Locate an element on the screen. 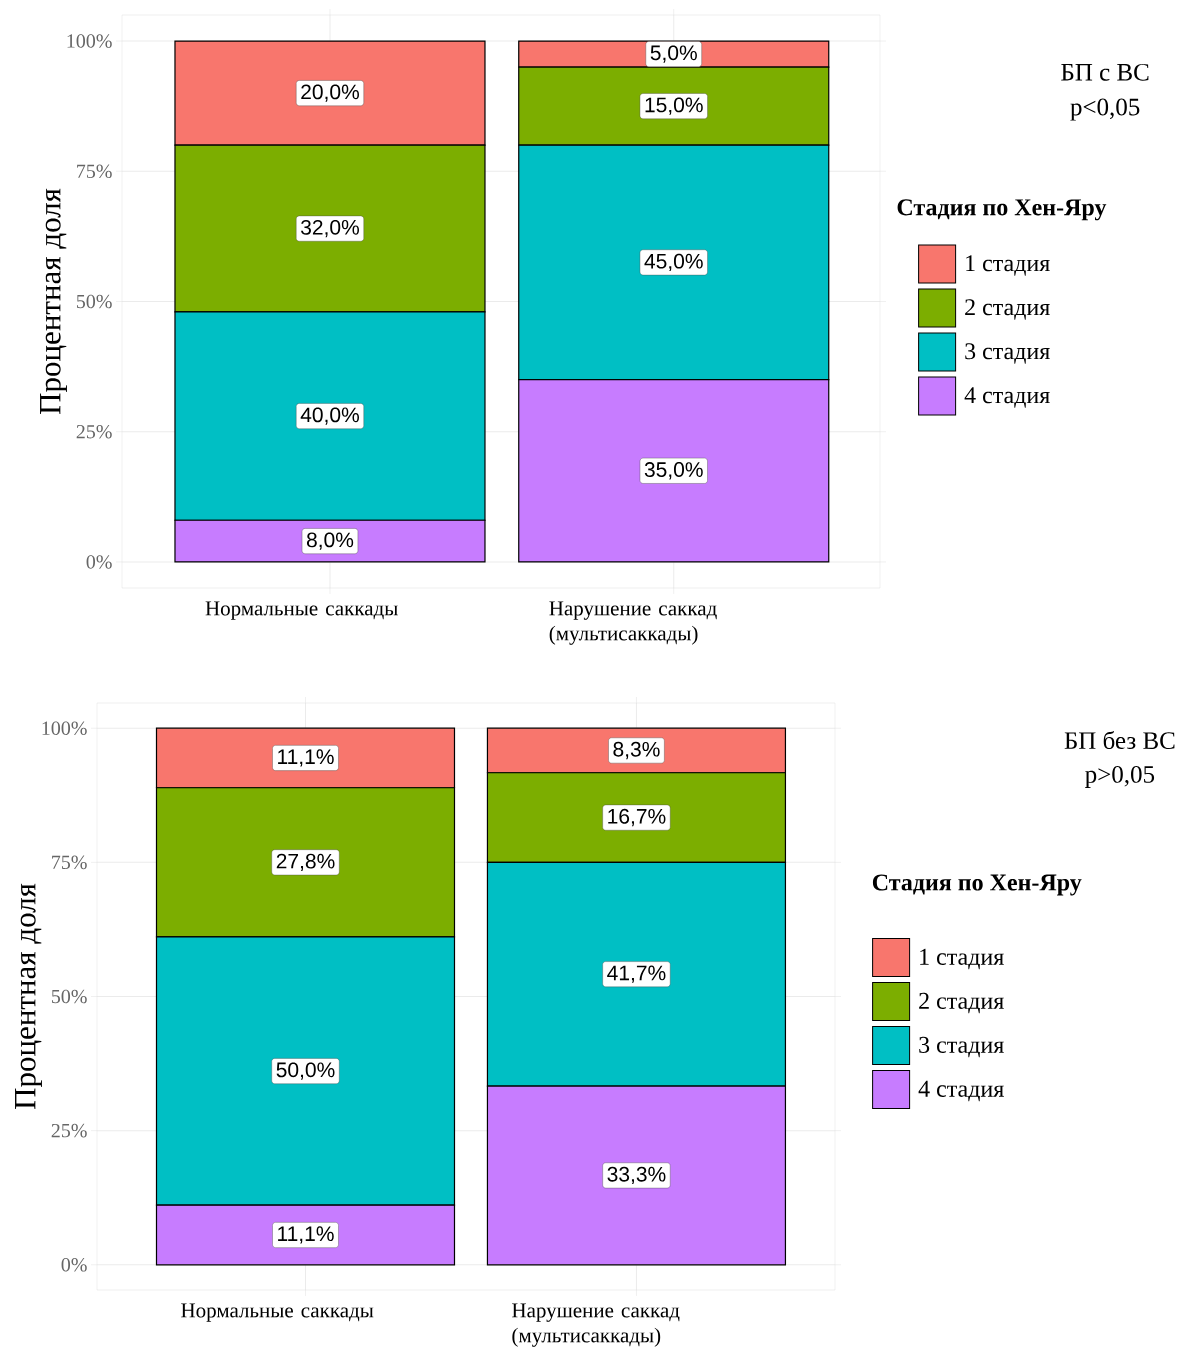 The width and height of the screenshot is (1195, 1363). data-label: 20,0% is located at coordinates (330, 93).